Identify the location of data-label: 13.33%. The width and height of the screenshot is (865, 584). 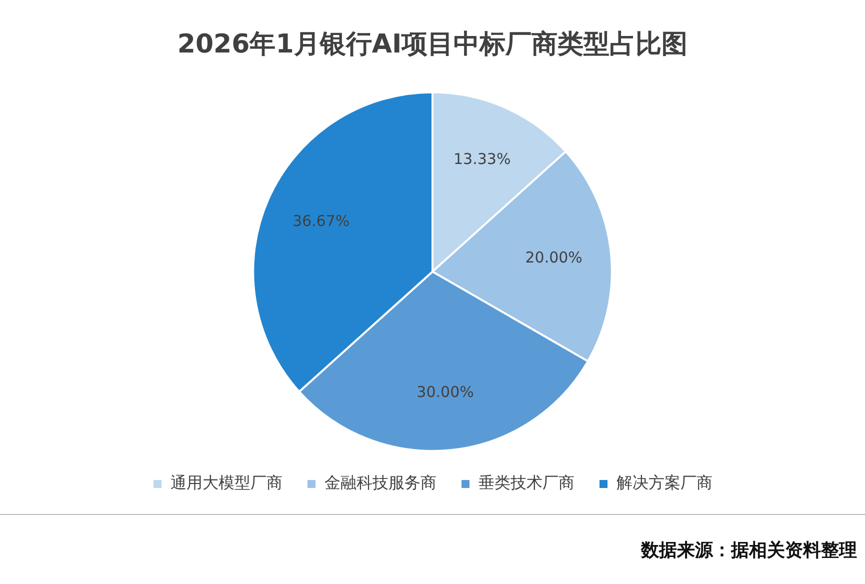
(482, 159).